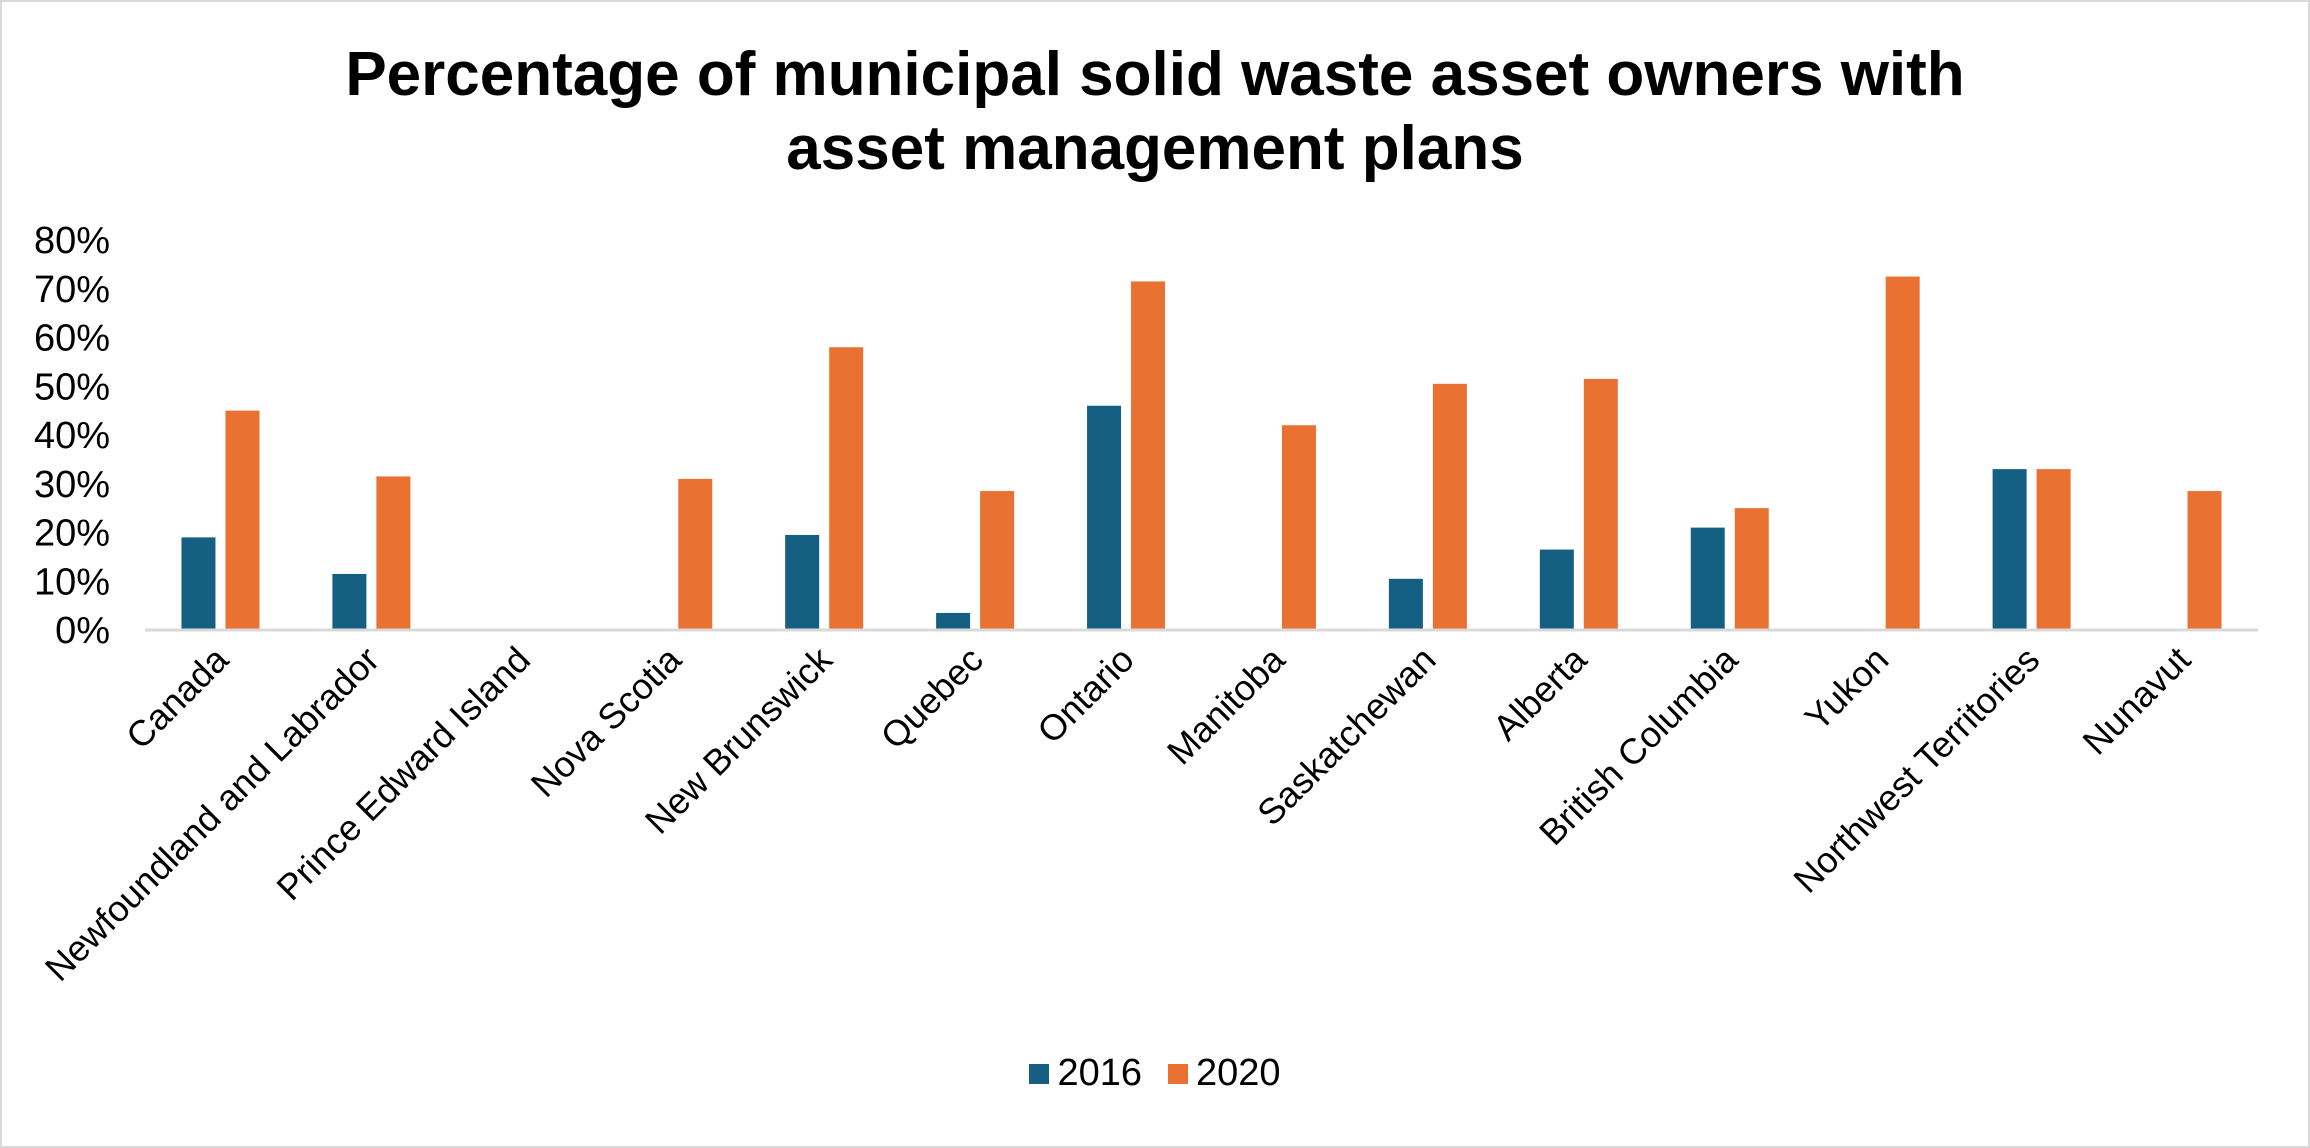 Image resolution: width=2310 pixels, height=1148 pixels. Describe the element at coordinates (177, 697) in the screenshot. I see `x-tick-label: Canada` at that location.